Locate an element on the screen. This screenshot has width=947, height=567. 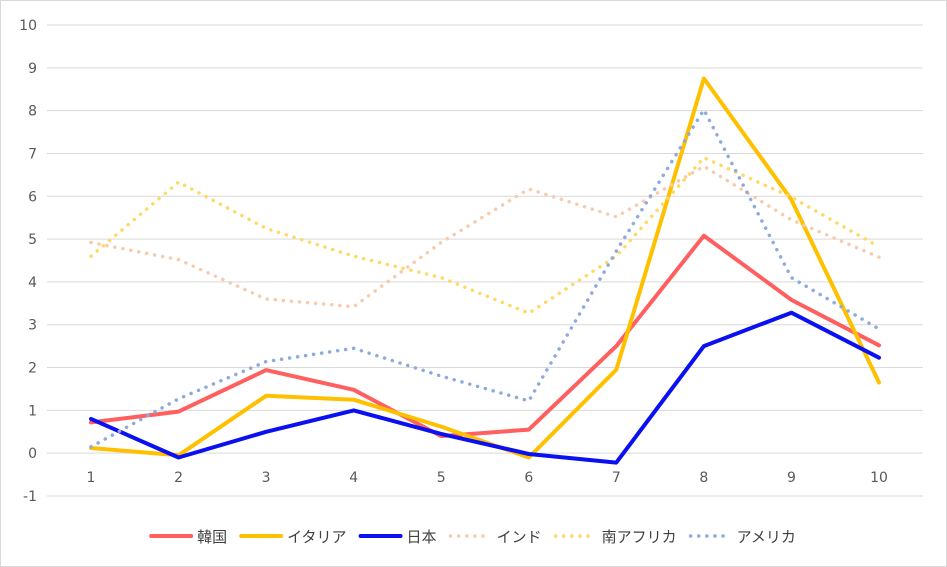
legend-label: インド is located at coordinates (519, 537).